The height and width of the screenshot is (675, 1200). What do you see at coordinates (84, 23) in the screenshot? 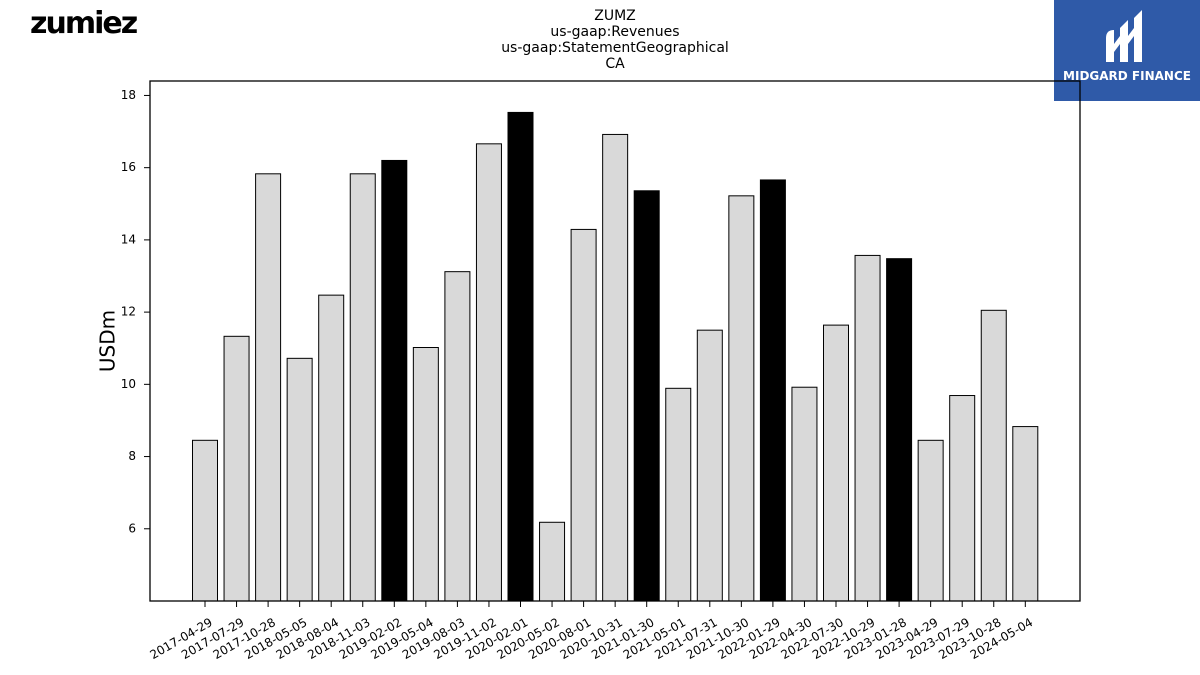
I see `zumiez-logo: zumiez` at bounding box center [84, 23].